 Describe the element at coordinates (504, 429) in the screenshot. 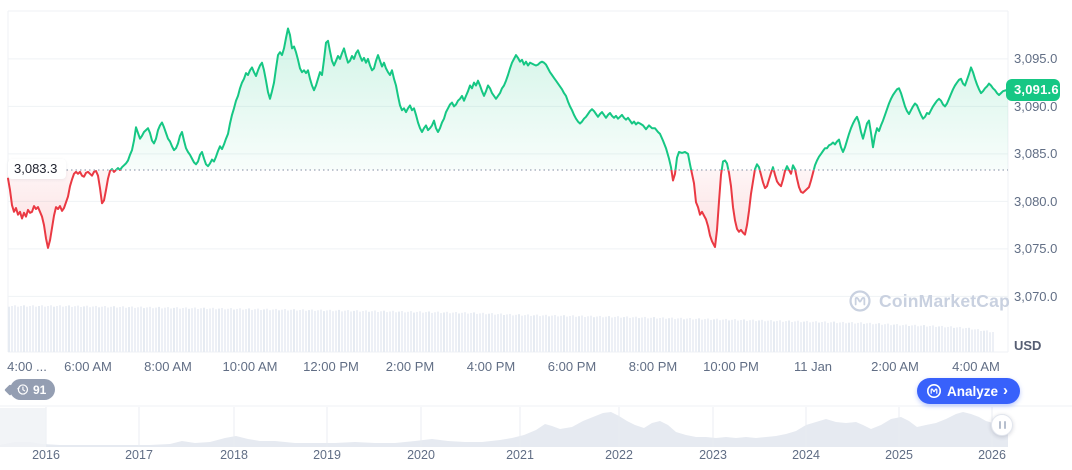

I see `minimap-sparkline` at that location.